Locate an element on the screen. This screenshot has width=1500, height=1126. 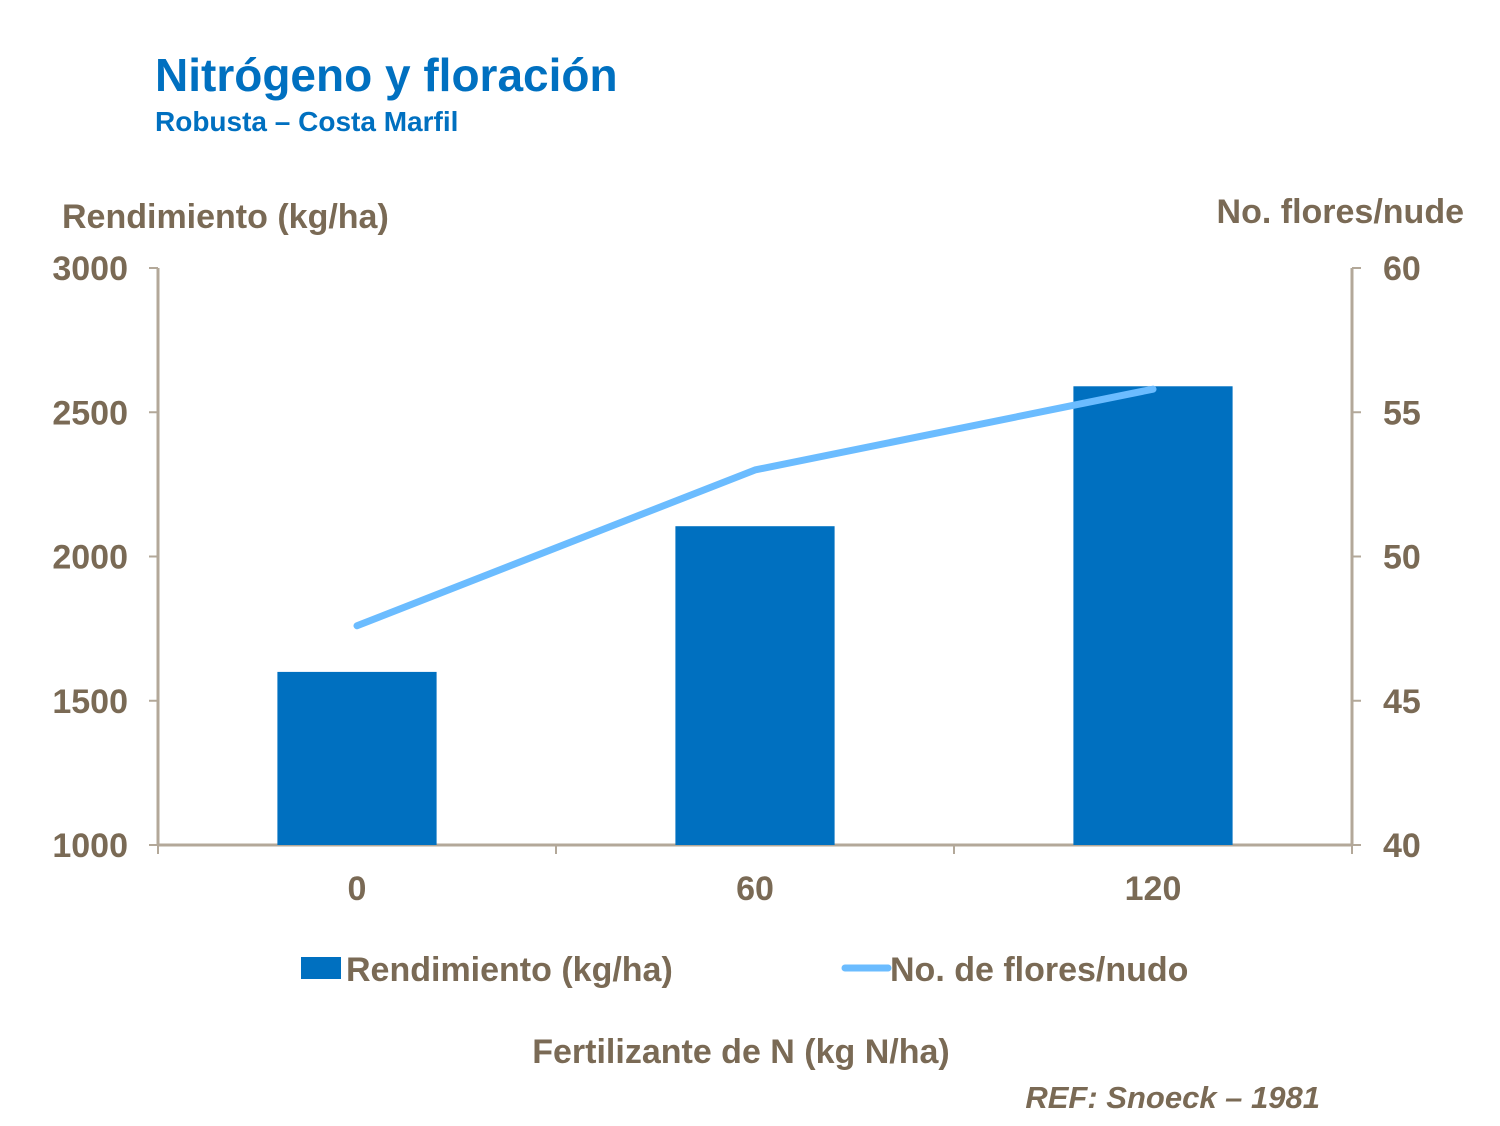
y-tick-label: 1000 is located at coordinates (90, 846).